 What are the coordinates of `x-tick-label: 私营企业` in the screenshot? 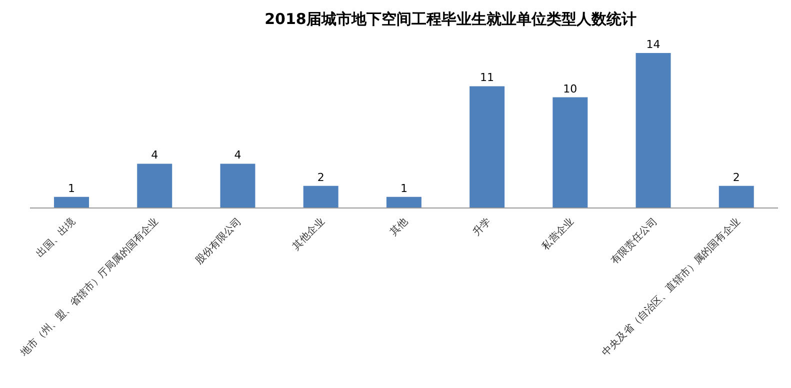 It's located at (558, 234).